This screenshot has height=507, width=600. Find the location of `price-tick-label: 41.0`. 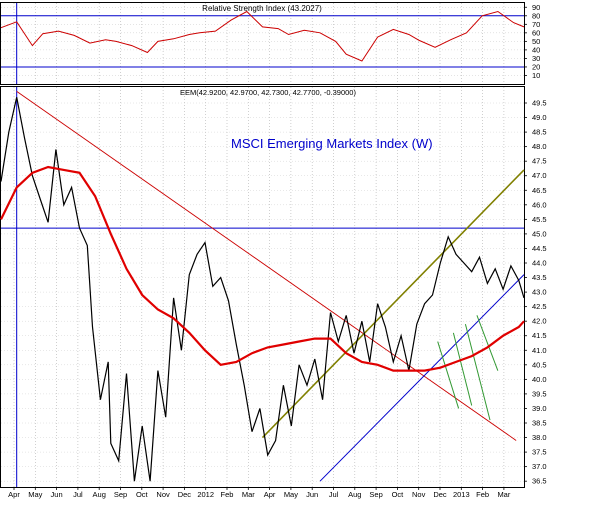

price-tick-label: 41.0 is located at coordinates (539, 350).